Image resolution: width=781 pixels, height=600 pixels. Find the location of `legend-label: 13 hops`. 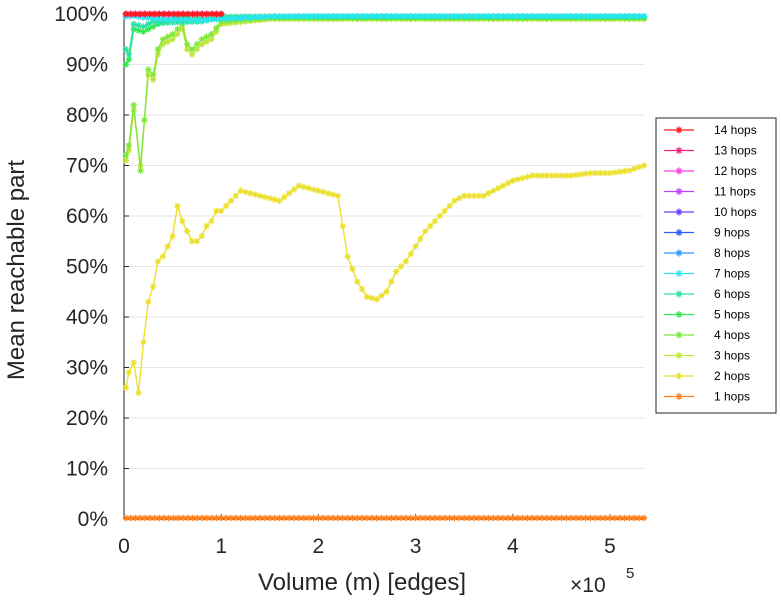

legend-label: 13 hops is located at coordinates (735, 151).